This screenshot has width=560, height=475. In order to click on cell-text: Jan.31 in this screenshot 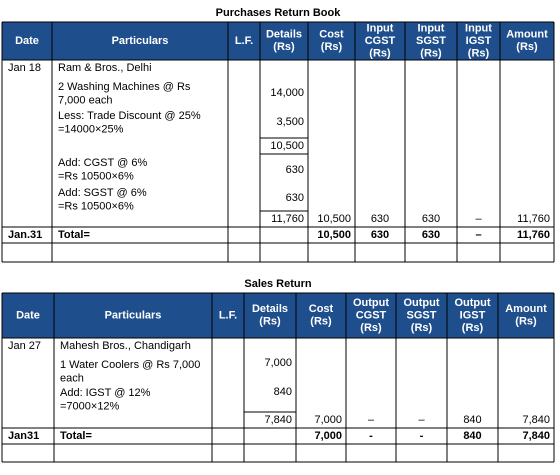, I will do `click(25, 235)`.